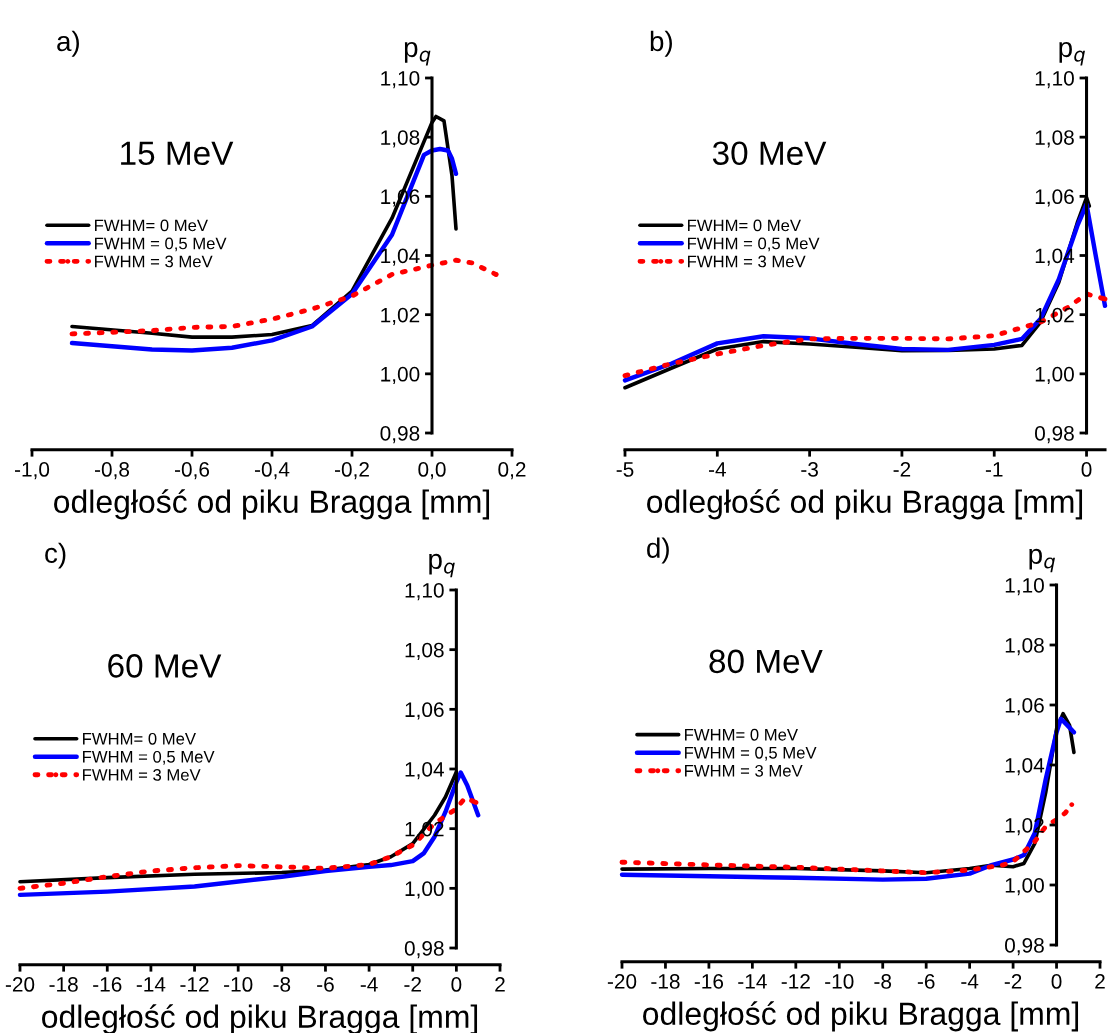 This screenshot has width=1115, height=1033. What do you see at coordinates (165, 666) in the screenshot?
I see `text: 60 MeV` at bounding box center [165, 666].